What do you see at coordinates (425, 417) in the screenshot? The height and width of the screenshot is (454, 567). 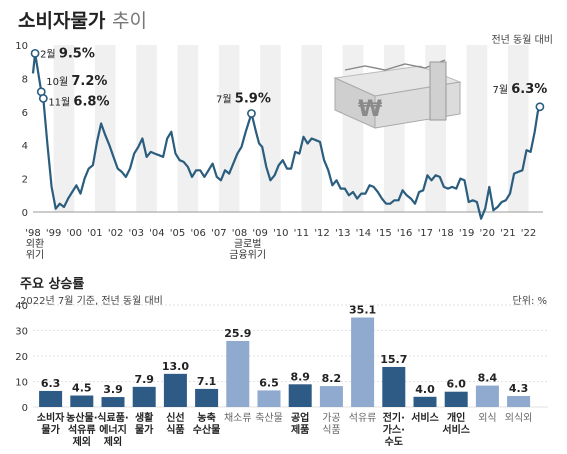 I see `bar-category-label: 서비스` at bounding box center [425, 417].